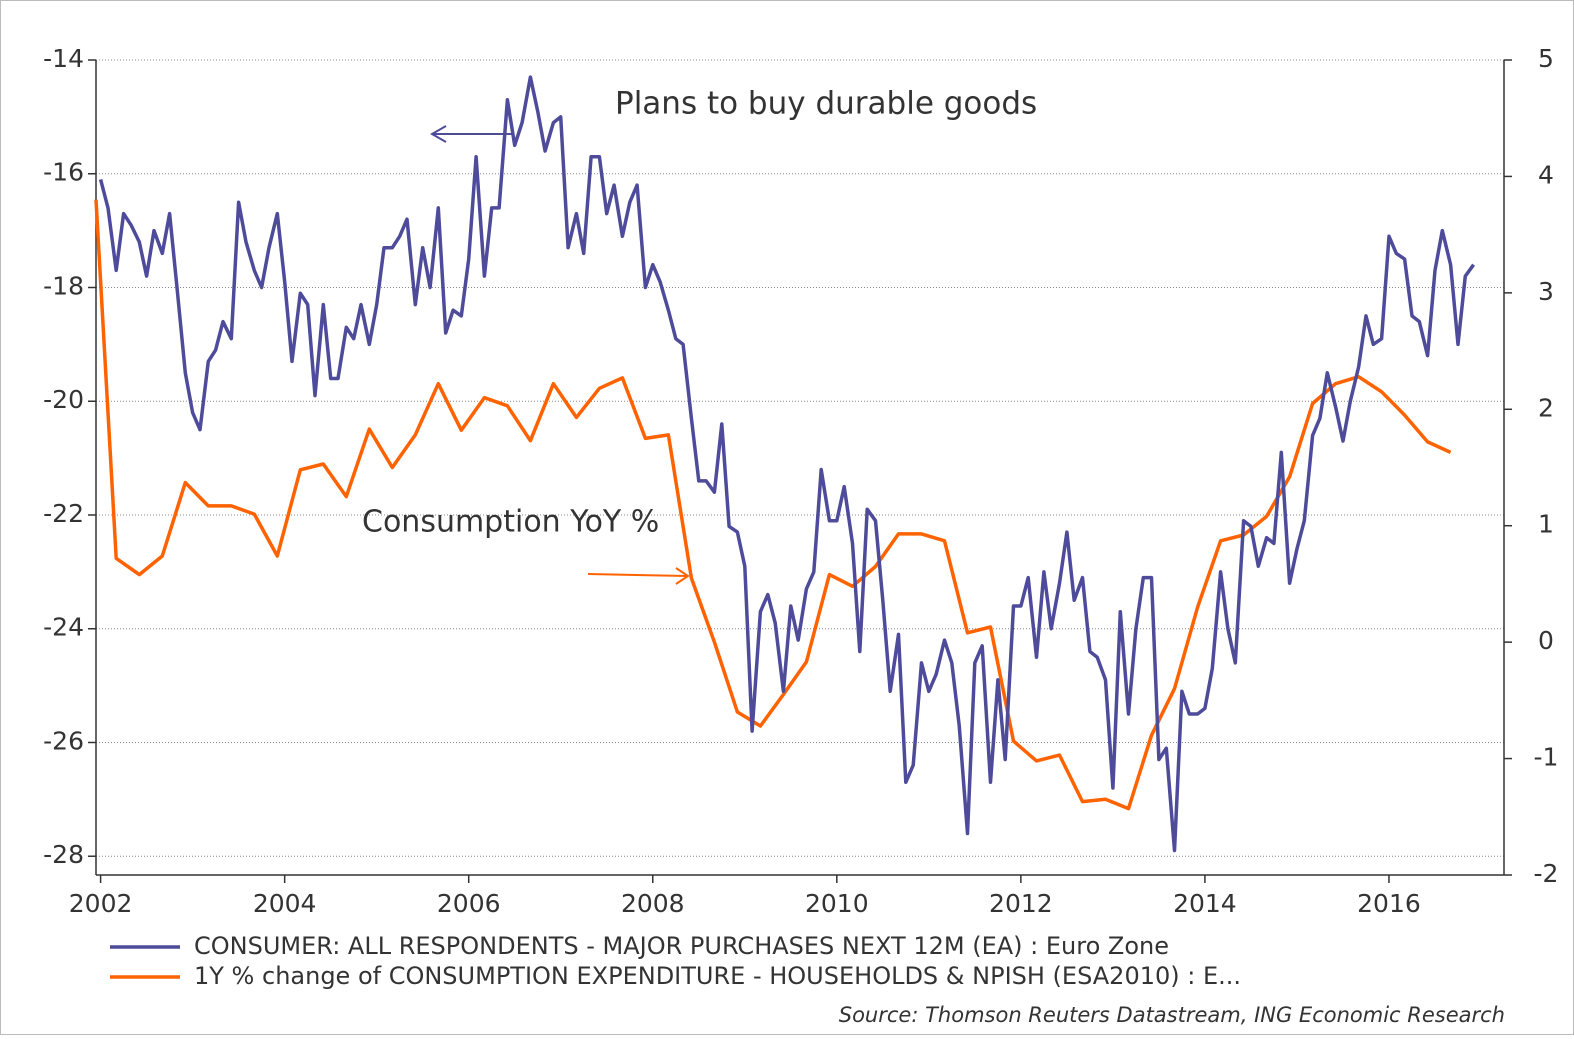  What do you see at coordinates (1389, 903) in the screenshot?
I see `x-tick-label: 2016` at bounding box center [1389, 903].